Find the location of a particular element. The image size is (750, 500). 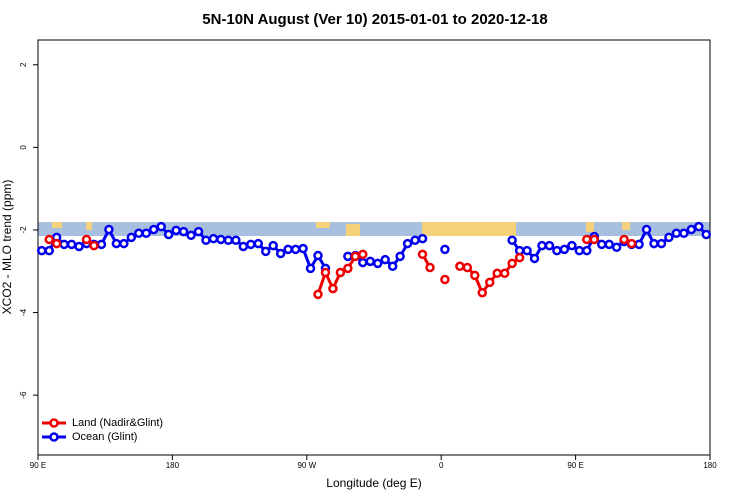

x-tick-label: 90 E is located at coordinates (38, 465).